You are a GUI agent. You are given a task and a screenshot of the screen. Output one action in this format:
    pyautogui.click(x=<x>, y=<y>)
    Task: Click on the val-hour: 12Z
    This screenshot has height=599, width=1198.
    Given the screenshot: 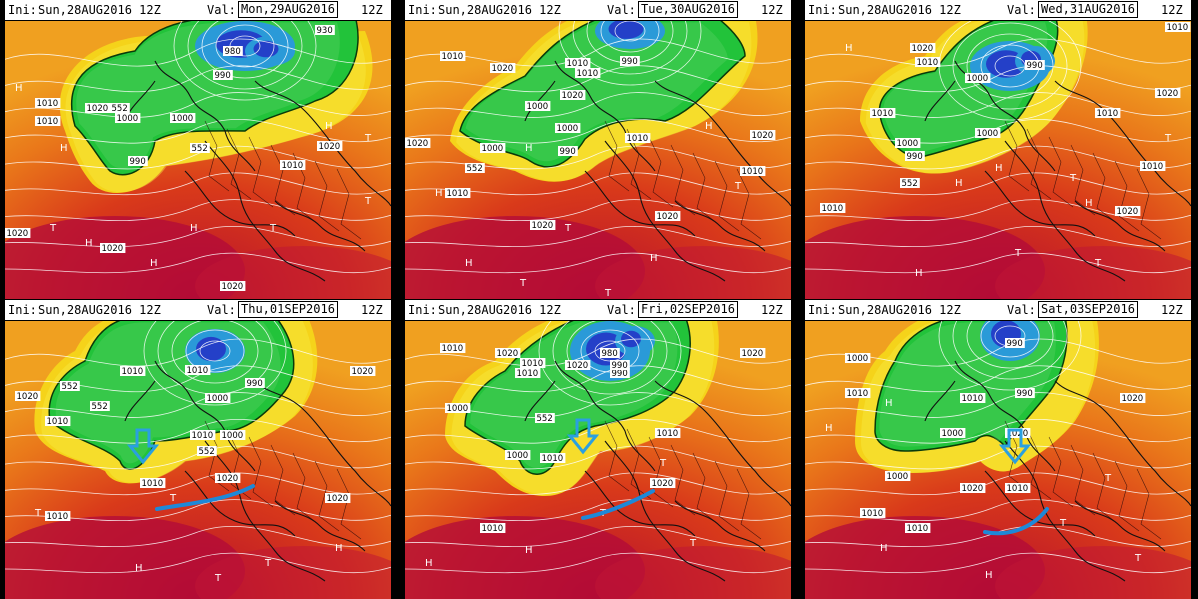 What is the action you would take?
    pyautogui.click(x=1172, y=10)
    